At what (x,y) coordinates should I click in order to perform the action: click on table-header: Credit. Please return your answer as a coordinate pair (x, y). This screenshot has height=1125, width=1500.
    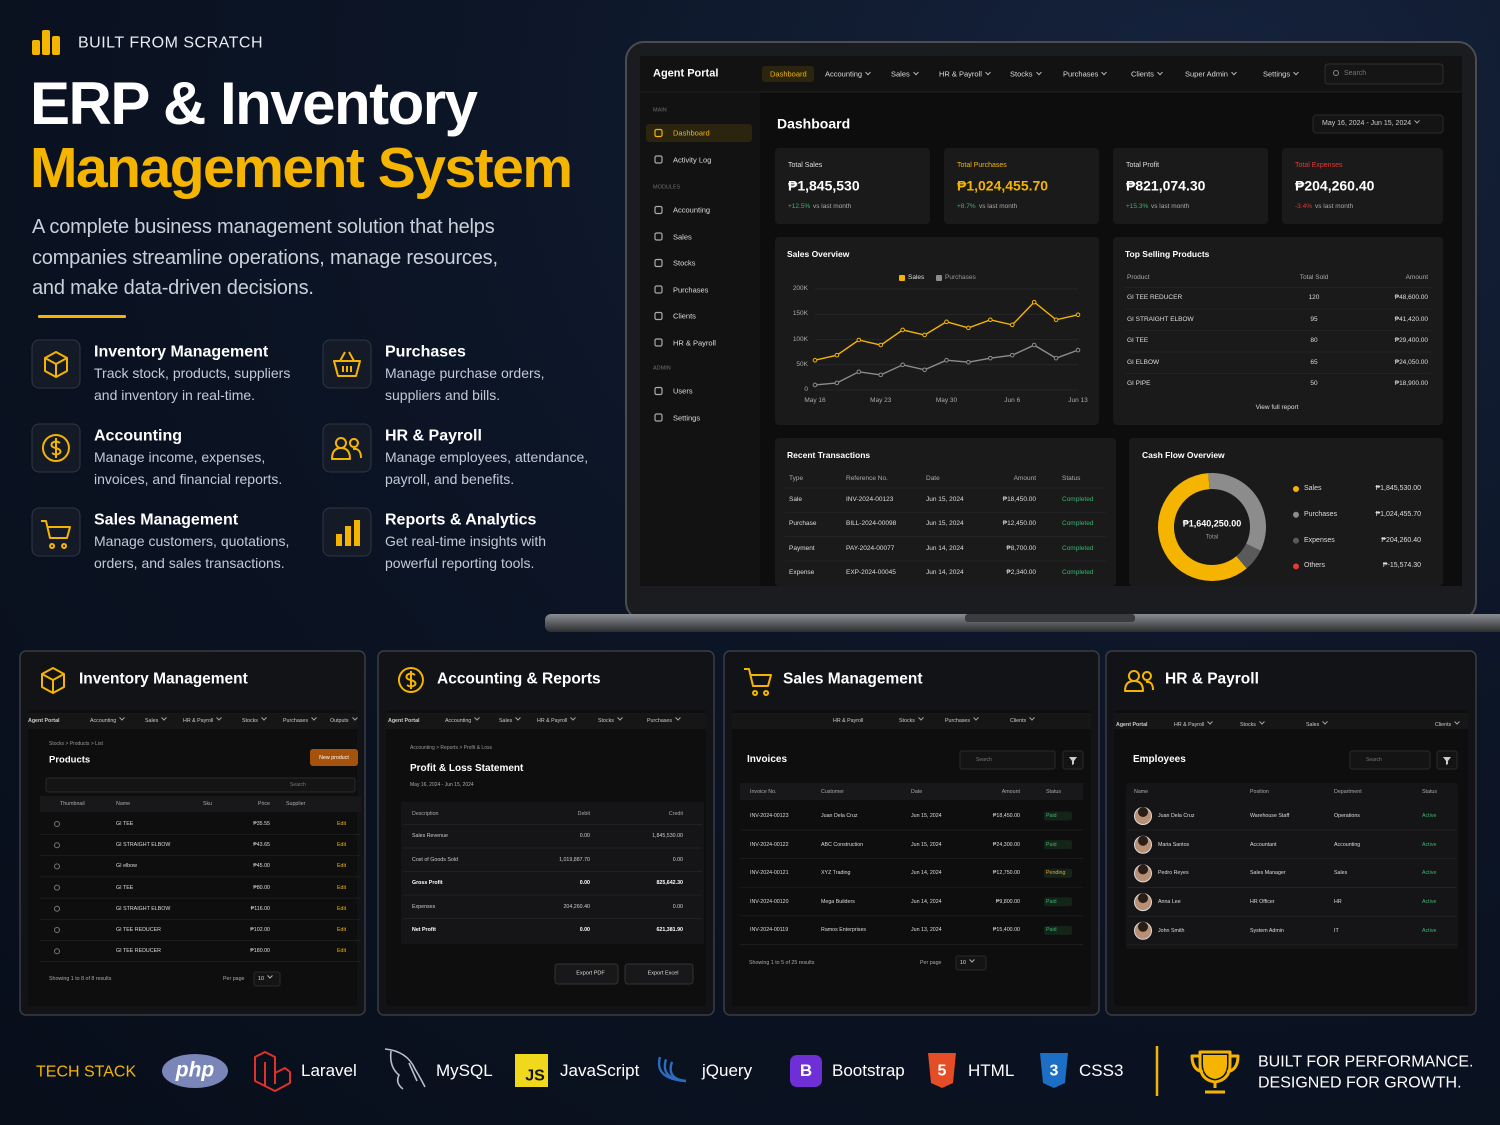
    Looking at the image, I should click on (675, 813).